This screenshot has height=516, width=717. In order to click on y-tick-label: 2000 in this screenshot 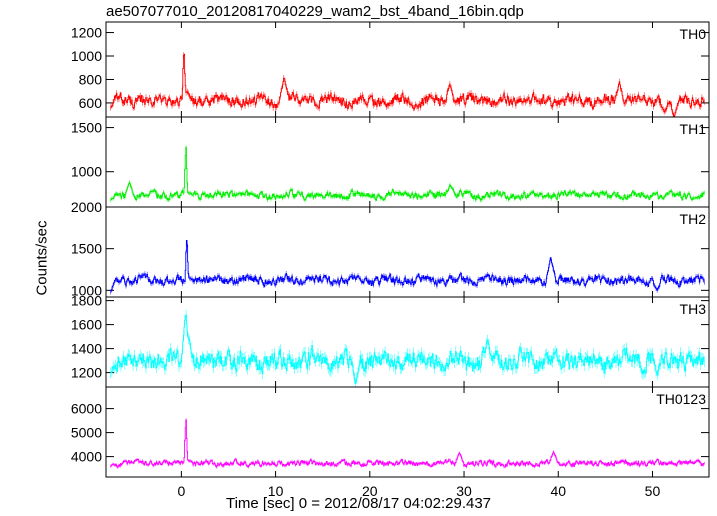, I will do `click(86, 207)`.